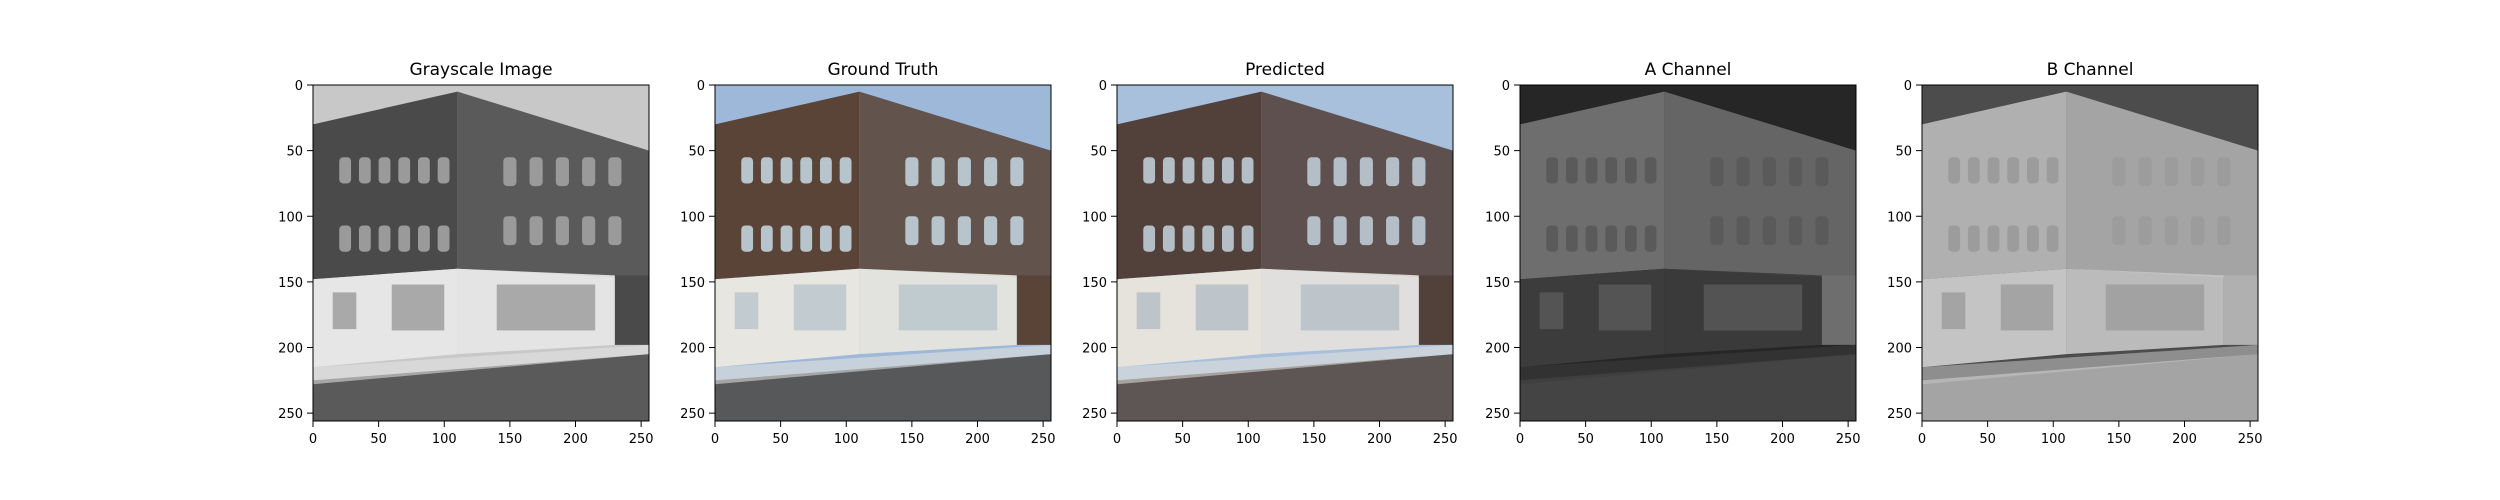  What do you see at coordinates (882, 70) in the screenshot?
I see `panel-title: Ground Truth` at bounding box center [882, 70].